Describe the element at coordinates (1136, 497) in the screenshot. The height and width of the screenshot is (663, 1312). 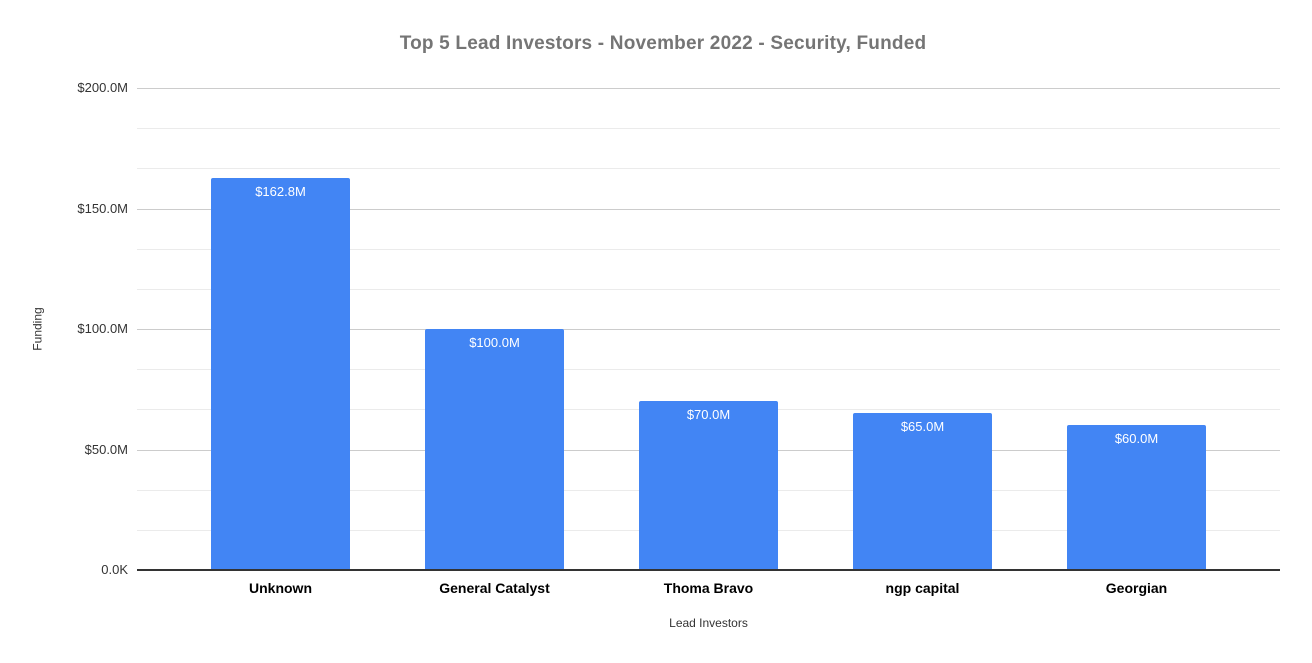
I see `bar-georgian: $60.0M` at that location.